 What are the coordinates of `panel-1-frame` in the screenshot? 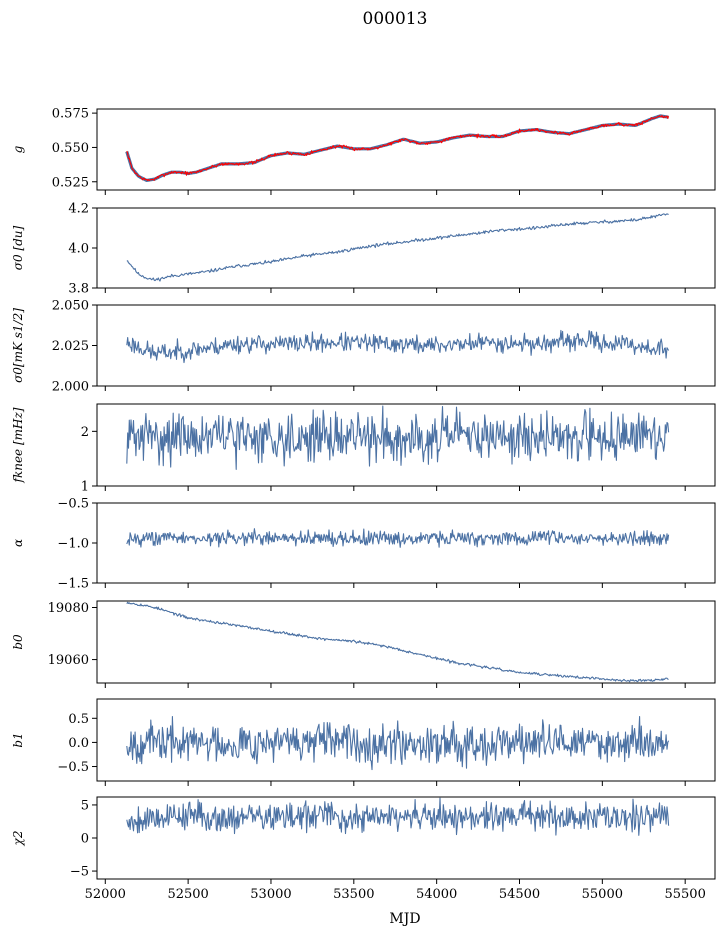 It's located at (406, 149).